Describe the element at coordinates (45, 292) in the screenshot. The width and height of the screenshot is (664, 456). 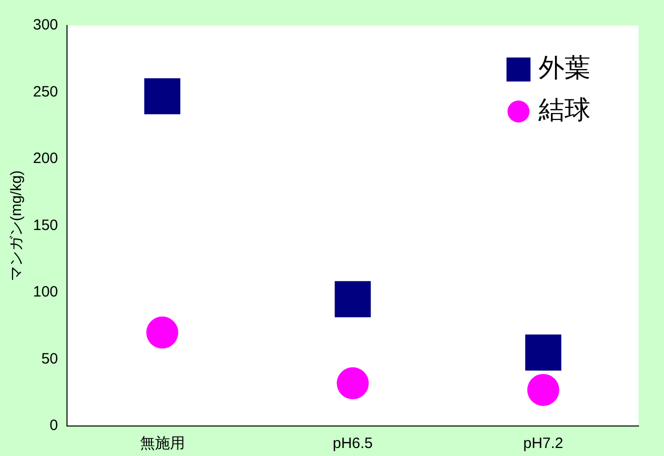
I see `y-tick-label: 100` at that location.